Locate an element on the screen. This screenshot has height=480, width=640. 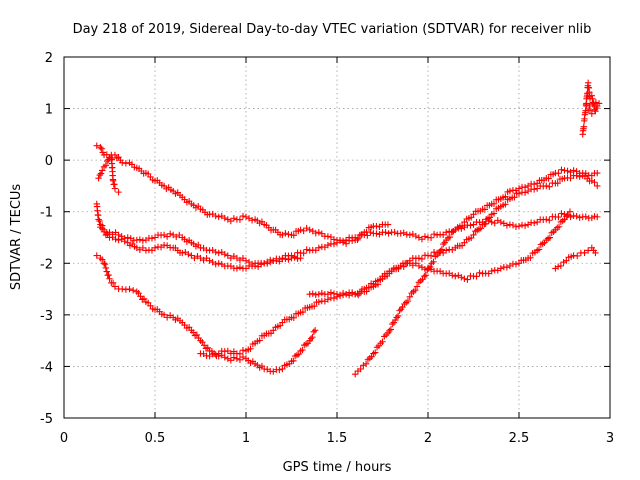
y-tick-label: 1 is located at coordinates (49, 110).